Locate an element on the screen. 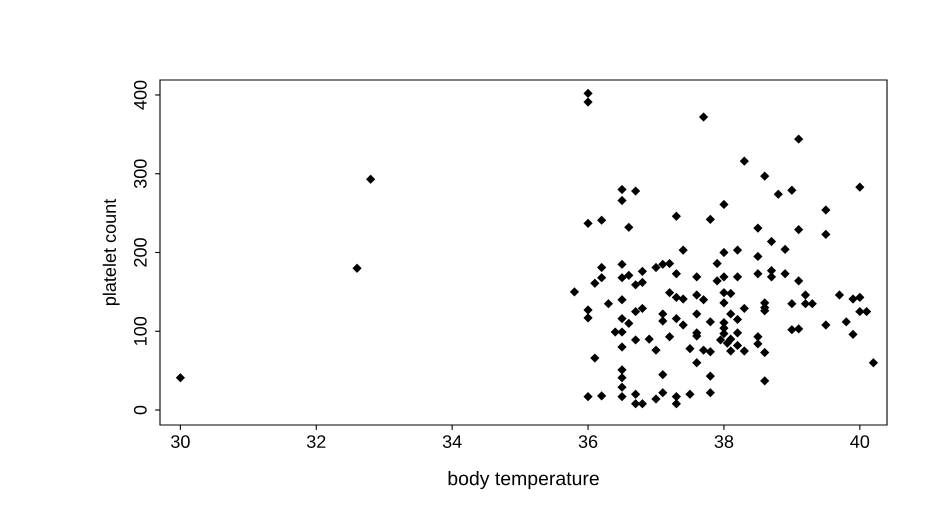  x-tick-label: 40 is located at coordinates (860, 441).